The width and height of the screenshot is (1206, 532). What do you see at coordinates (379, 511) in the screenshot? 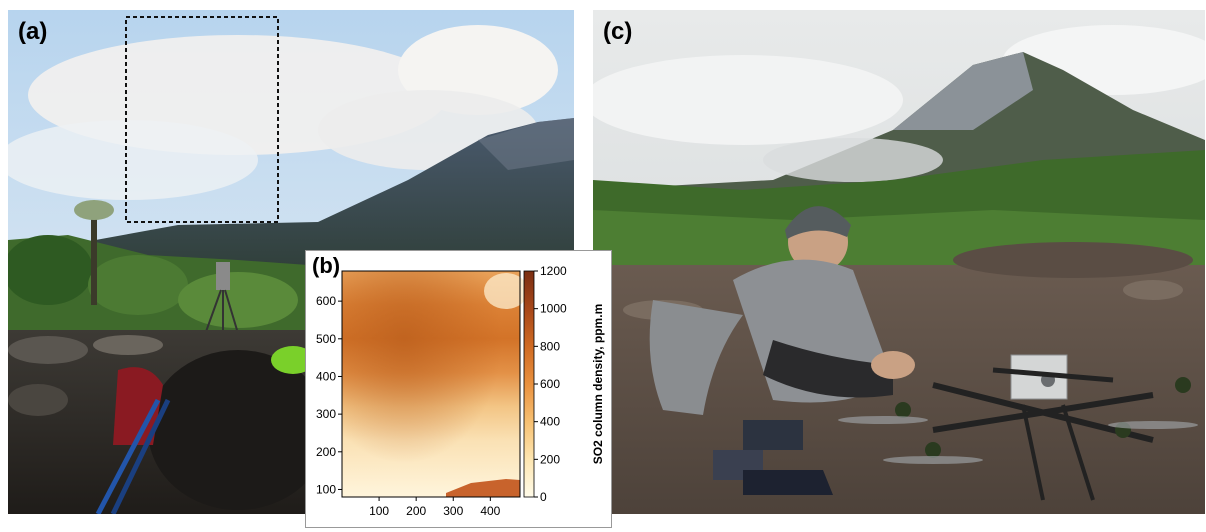
I see `x-tick-label: 100` at bounding box center [379, 511].